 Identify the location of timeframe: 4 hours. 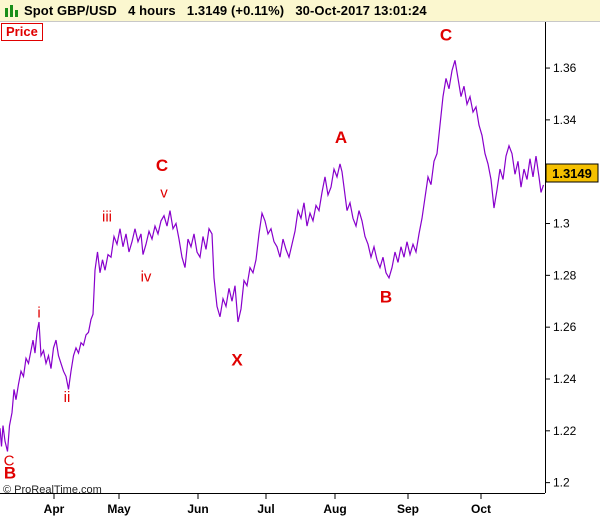
(152, 10).